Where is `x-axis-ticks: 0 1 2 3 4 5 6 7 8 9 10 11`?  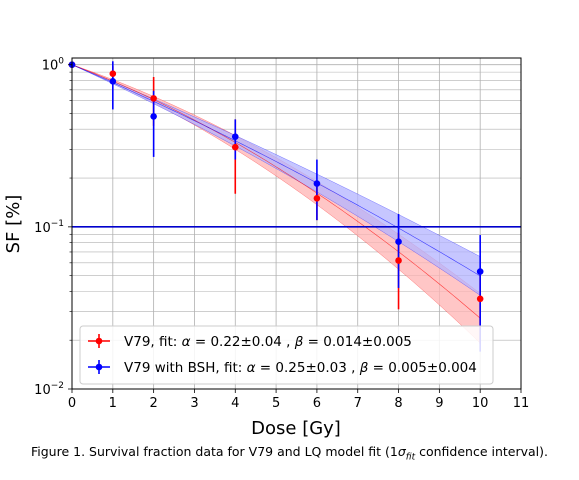
x-axis-ticks: 0 1 2 3 4 5 6 7 8 9 10 11 is located at coordinates (298, 400).